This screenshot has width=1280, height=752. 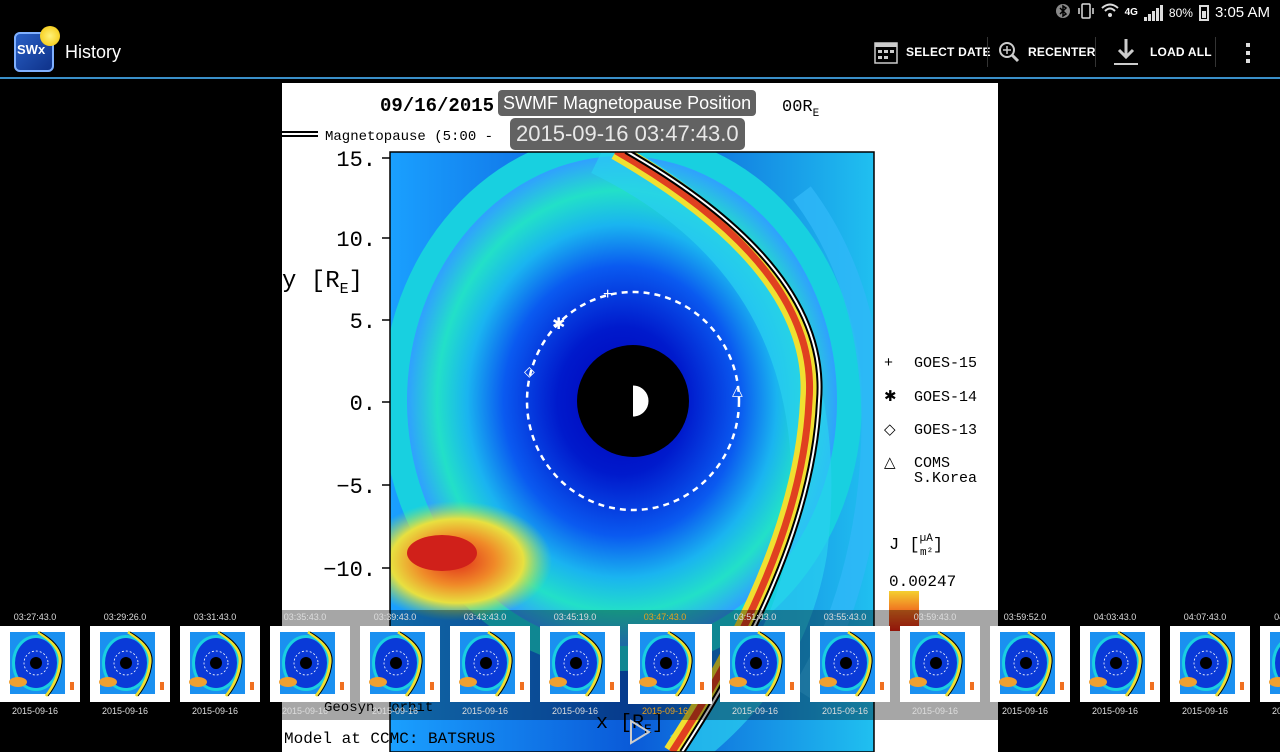 I want to click on filmstrip-thumb: 03:35:43.0 2015-09-16, so click(x=305, y=665).